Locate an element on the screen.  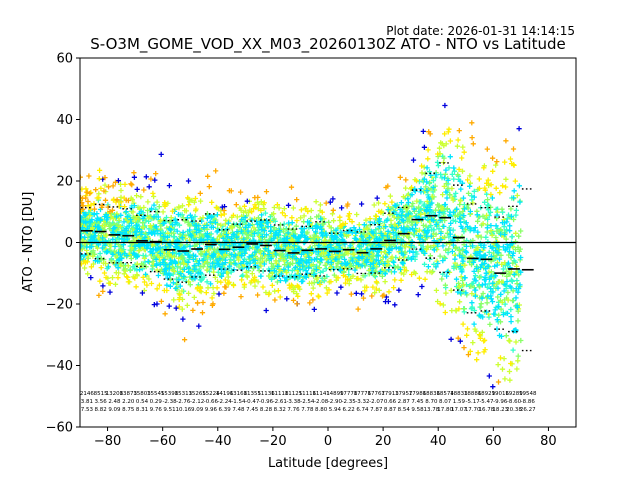
bin-stat-label: 15313 is located at coordinates (184, 394).